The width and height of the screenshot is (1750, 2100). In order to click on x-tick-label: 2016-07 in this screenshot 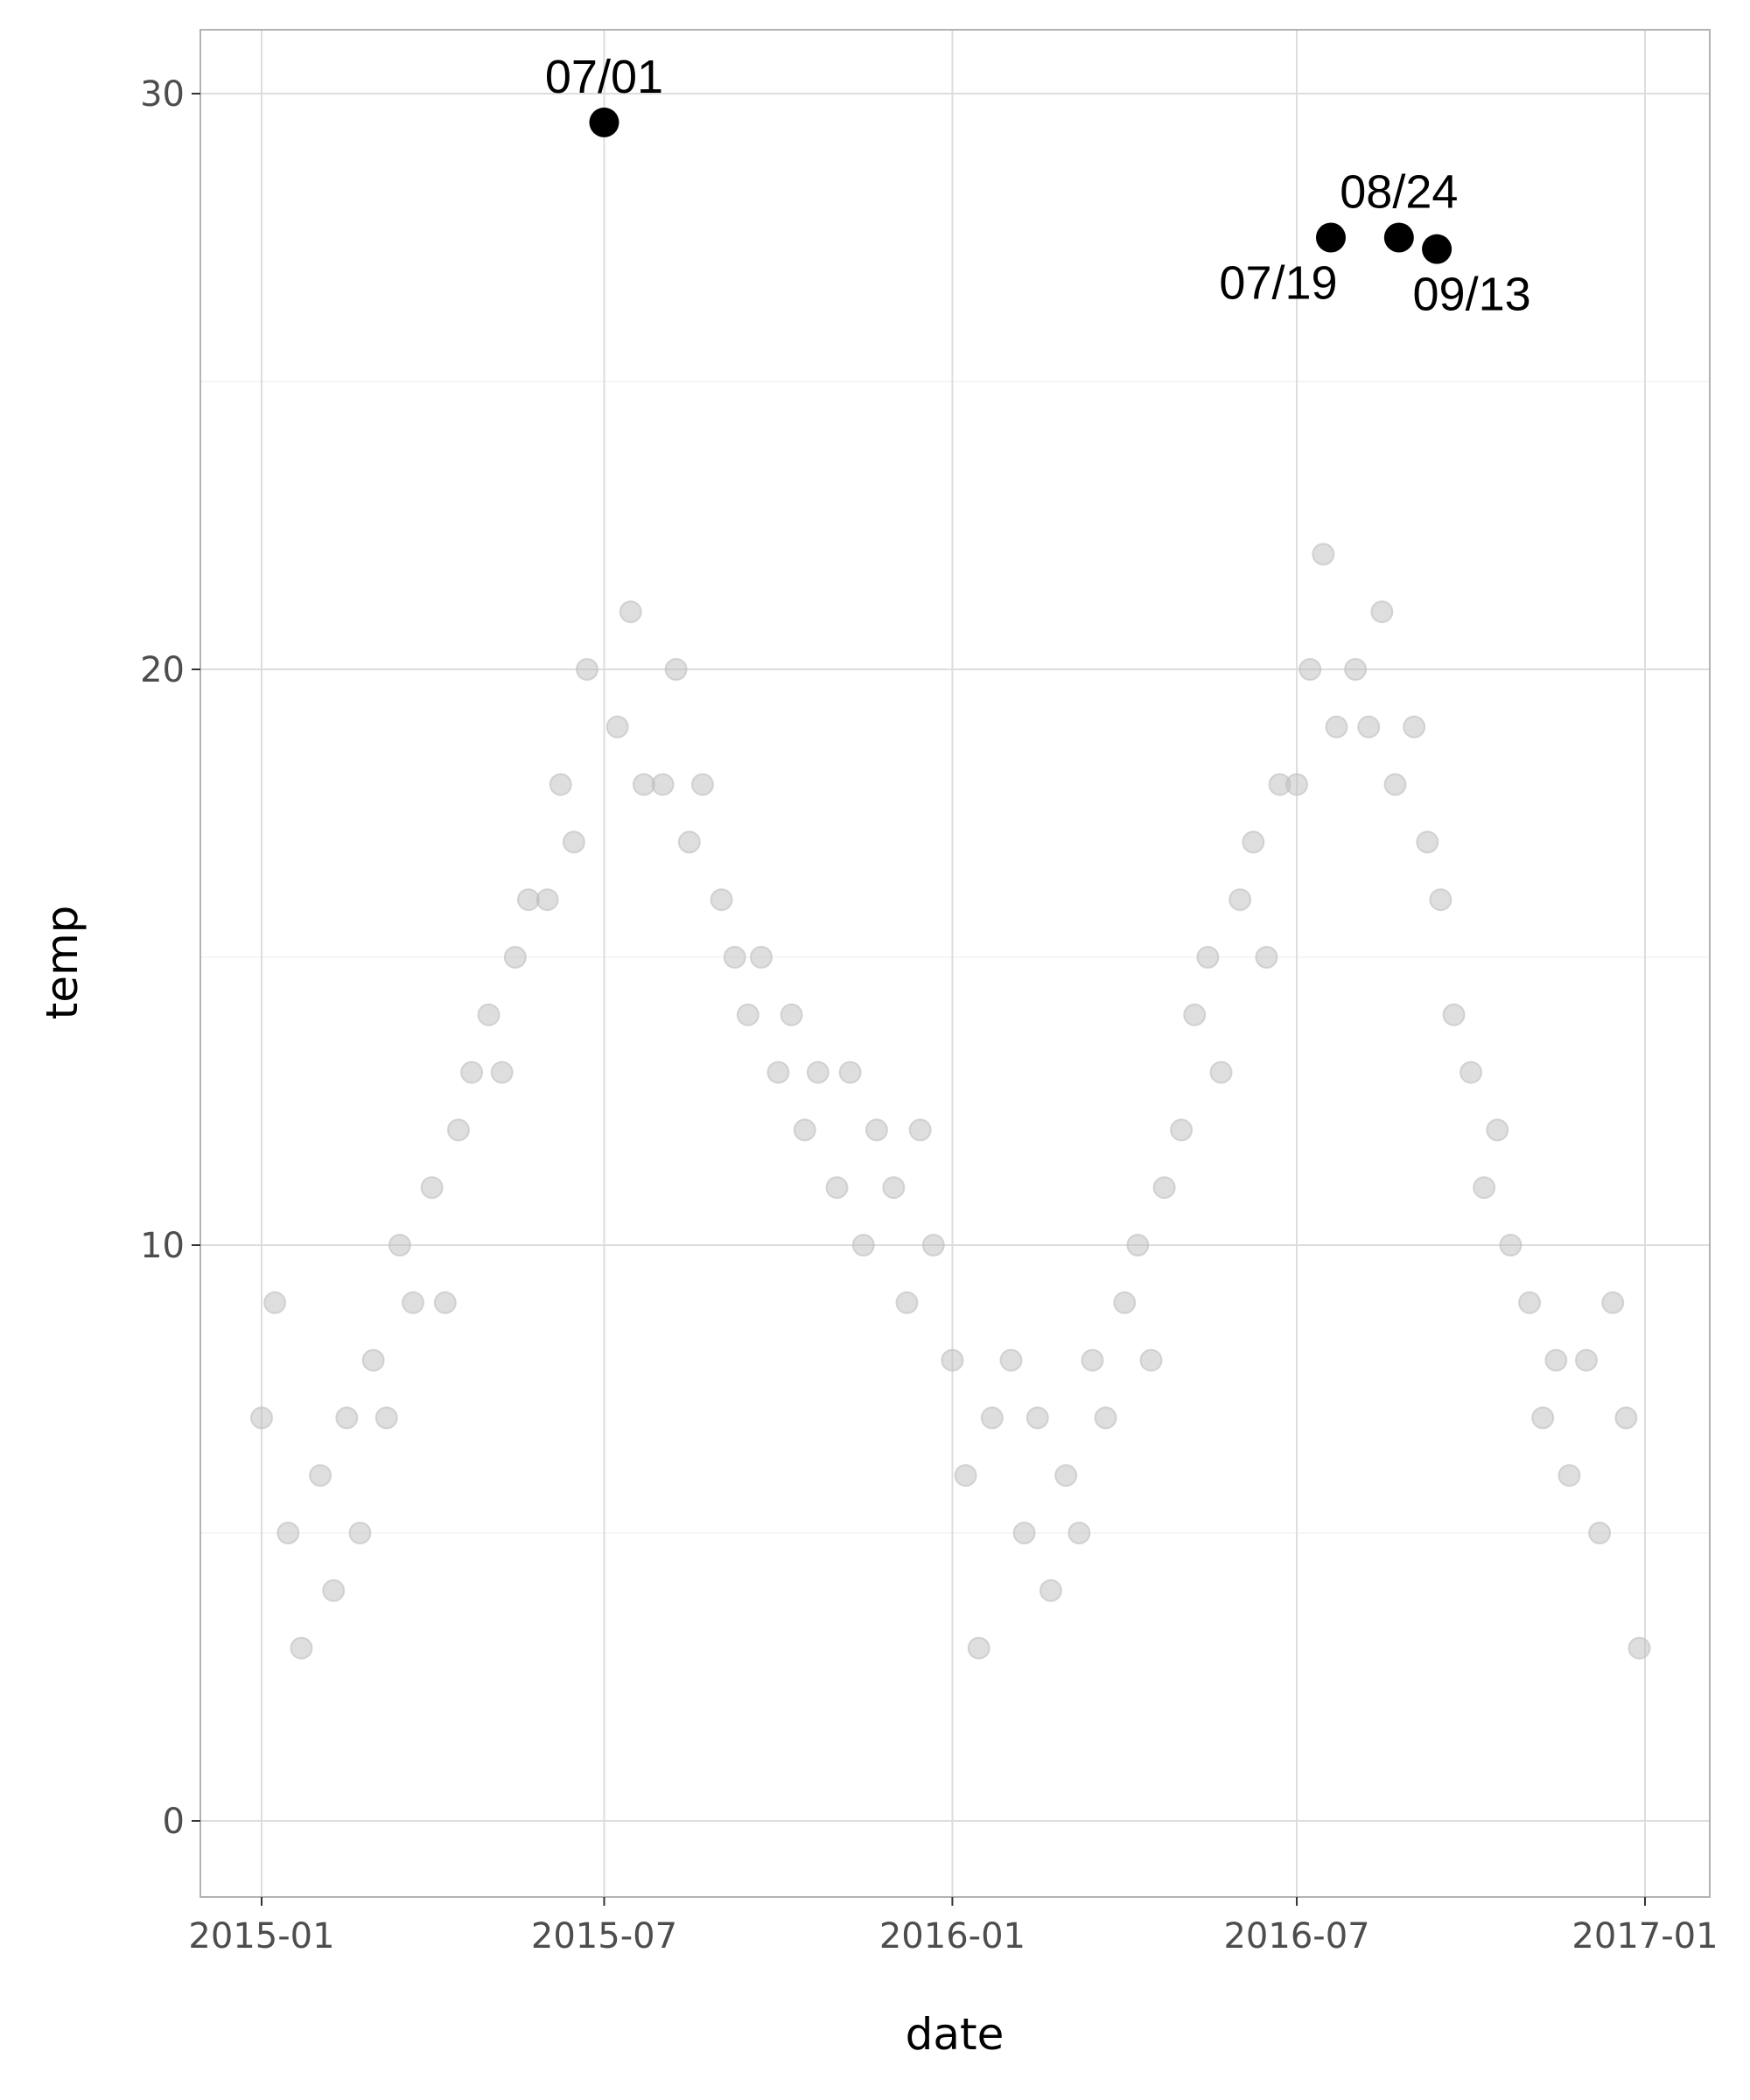, I will do `click(1296, 1936)`.